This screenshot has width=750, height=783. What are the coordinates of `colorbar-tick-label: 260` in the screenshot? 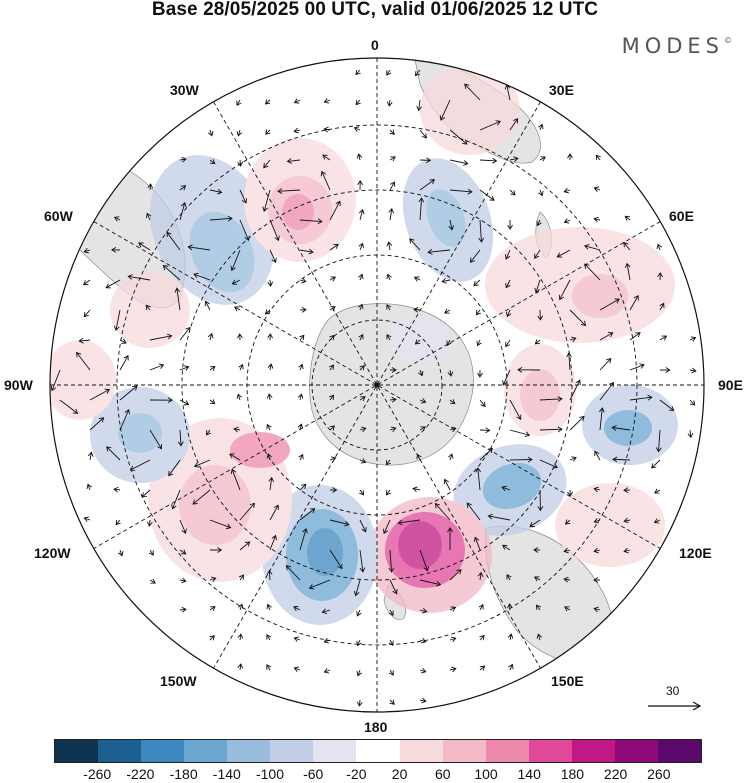 It's located at (659, 774).